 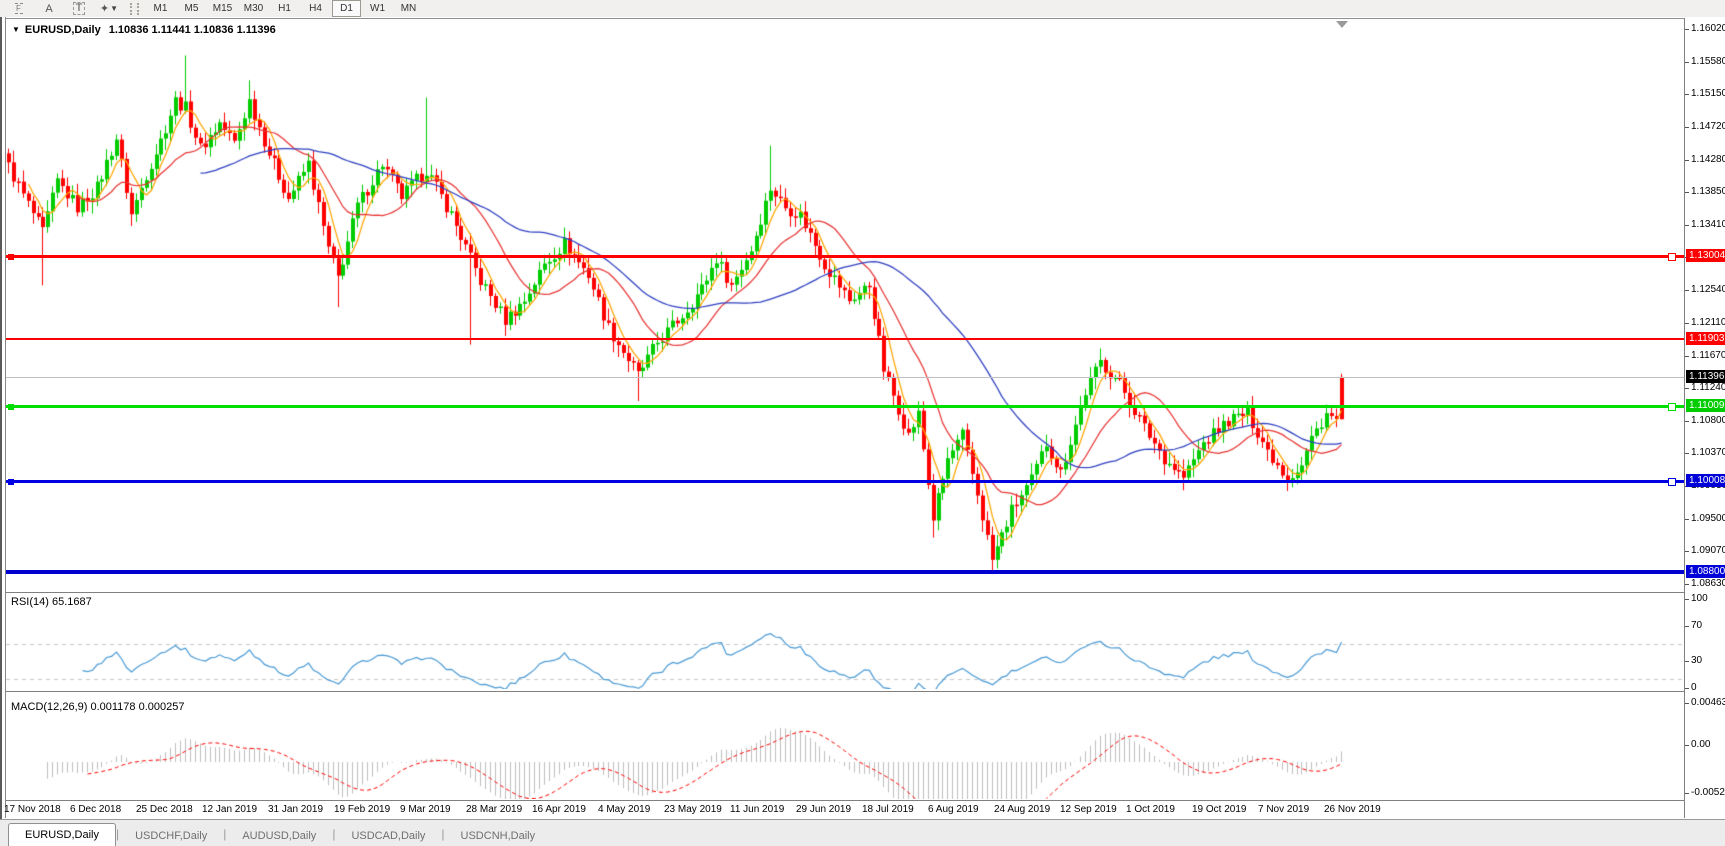 I want to click on chart-tab-eurusd: EURUSD,Daily, so click(x=62, y=834).